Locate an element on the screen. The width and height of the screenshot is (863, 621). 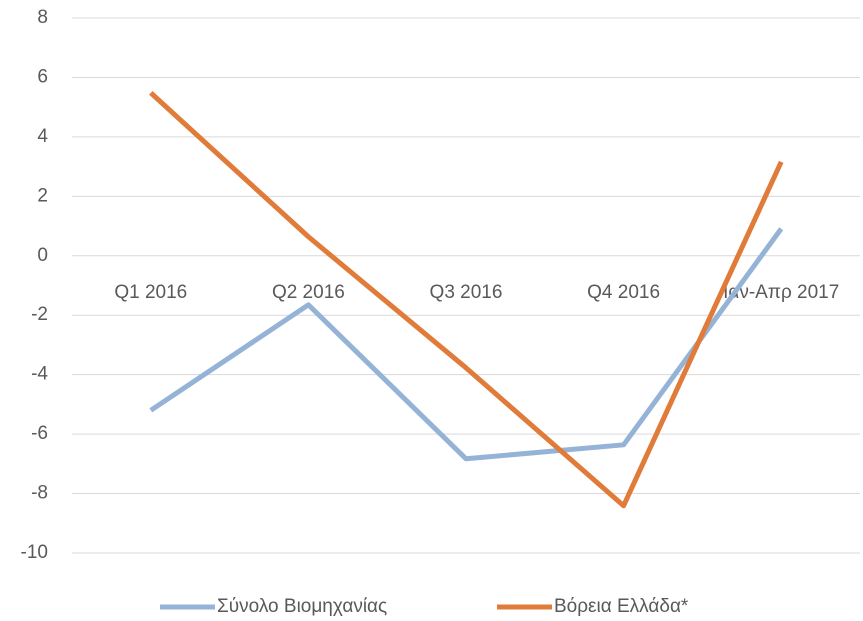
legend-label: Βόρεια Ελλάδα* is located at coordinates (621, 606).